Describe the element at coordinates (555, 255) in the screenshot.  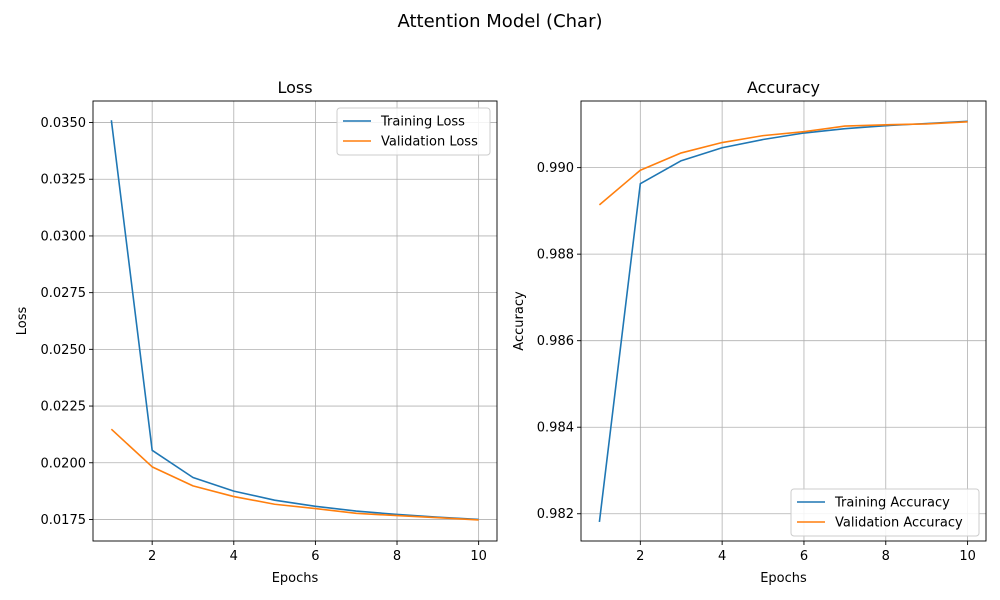
I see `y-tick-label: 0.988` at that location.